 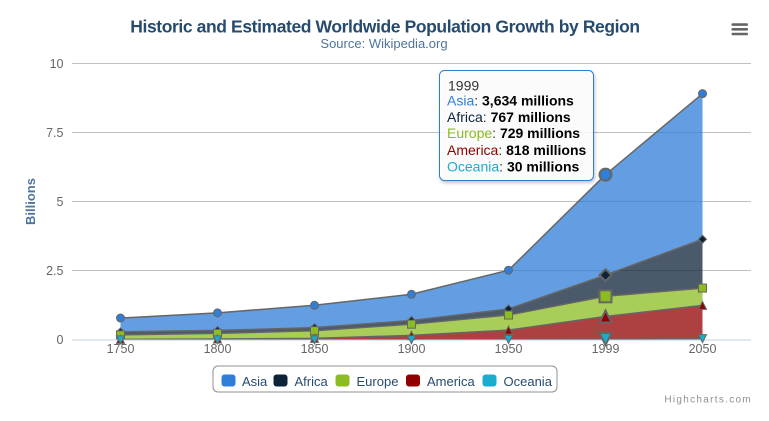 What do you see at coordinates (708, 400) in the screenshot?
I see `svg-text: Highcharts.com` at bounding box center [708, 400].